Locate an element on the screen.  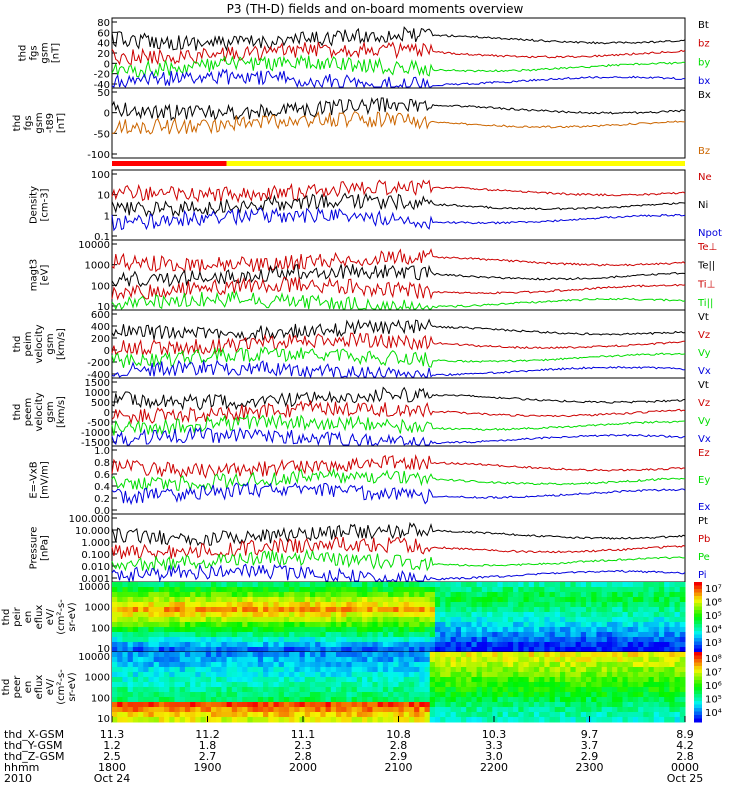
legend-ti||: Ti|| is located at coordinates (705, 303).